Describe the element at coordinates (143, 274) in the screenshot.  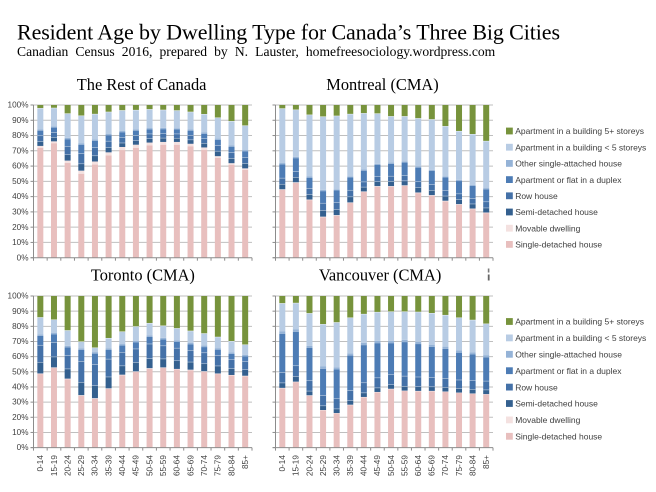
I see `svg-text: Toronto (CMA)` at that location.